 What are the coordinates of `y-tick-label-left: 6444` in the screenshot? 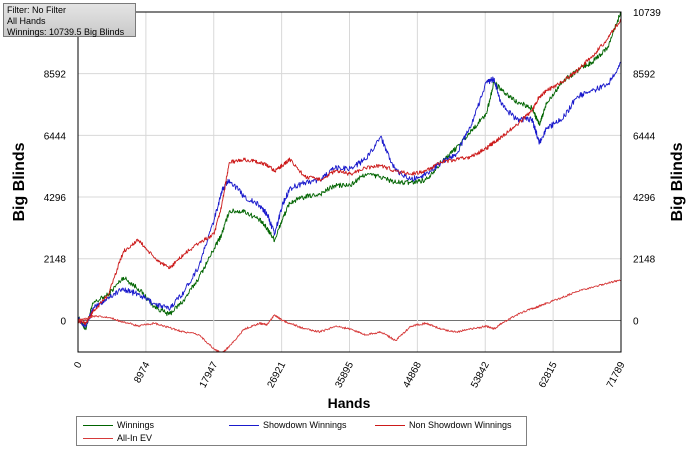 It's located at (55, 136).